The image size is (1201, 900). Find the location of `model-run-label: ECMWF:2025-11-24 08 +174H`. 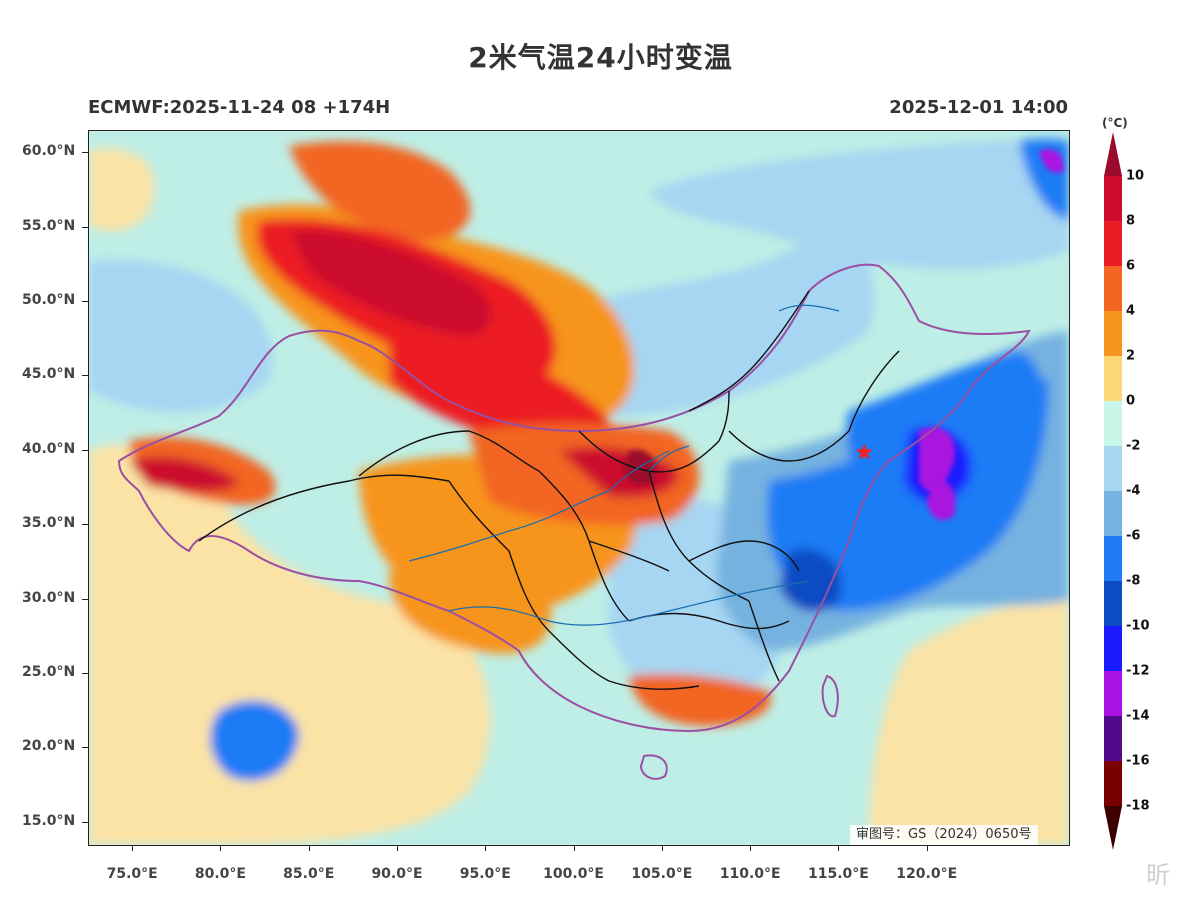

model-run-label: ECMWF:2025-11-24 08 +174H is located at coordinates (239, 107).